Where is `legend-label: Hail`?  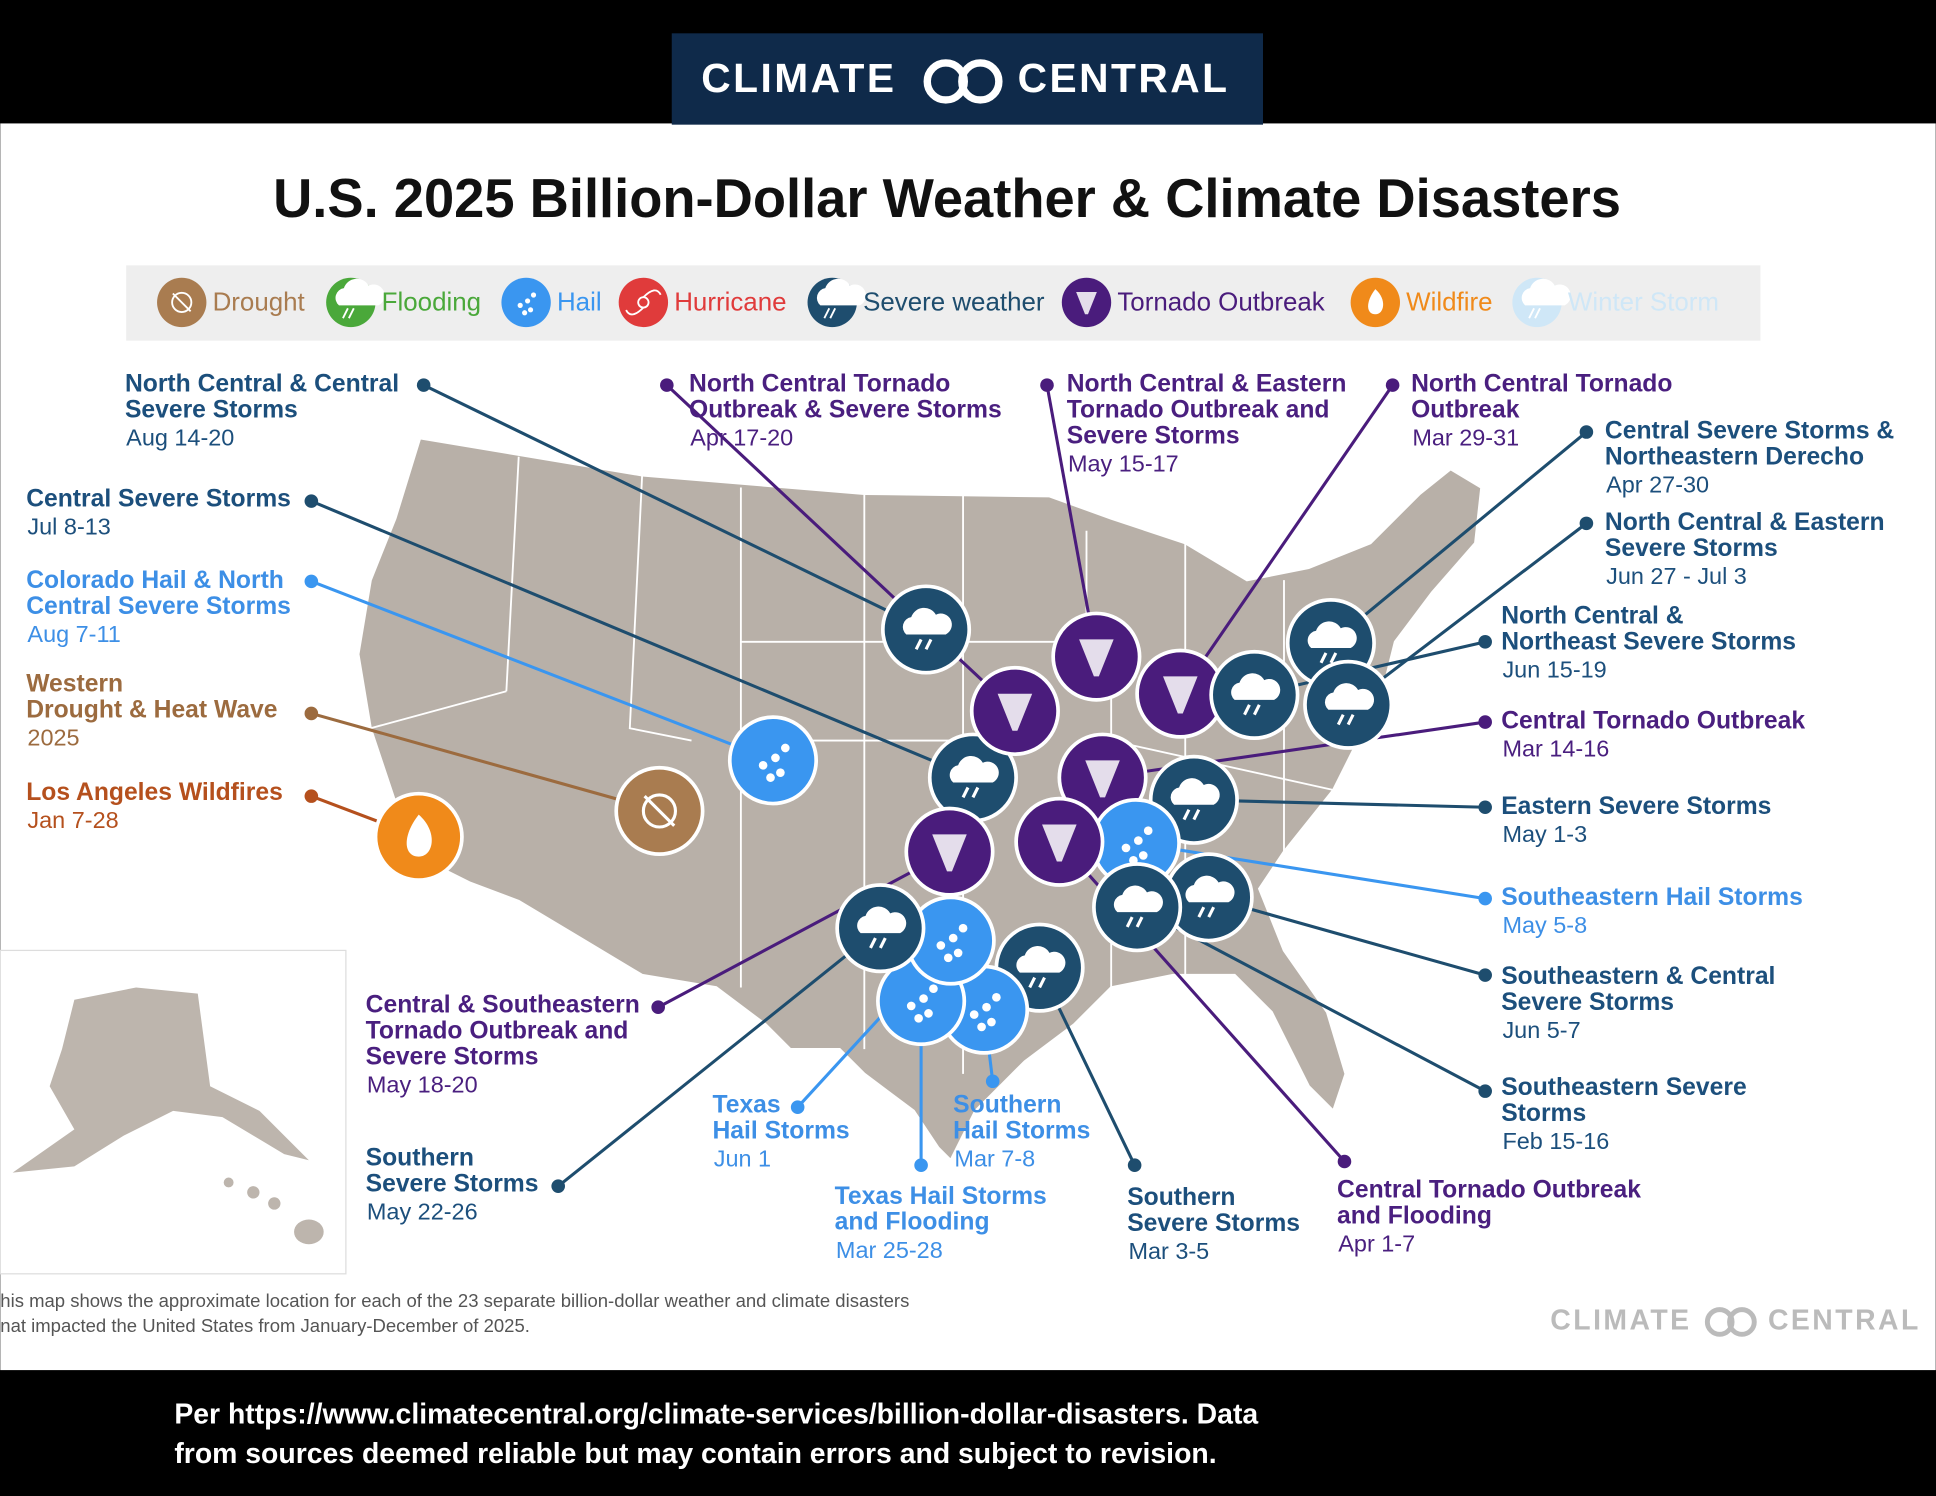 legend-label: Hail is located at coordinates (579, 302).